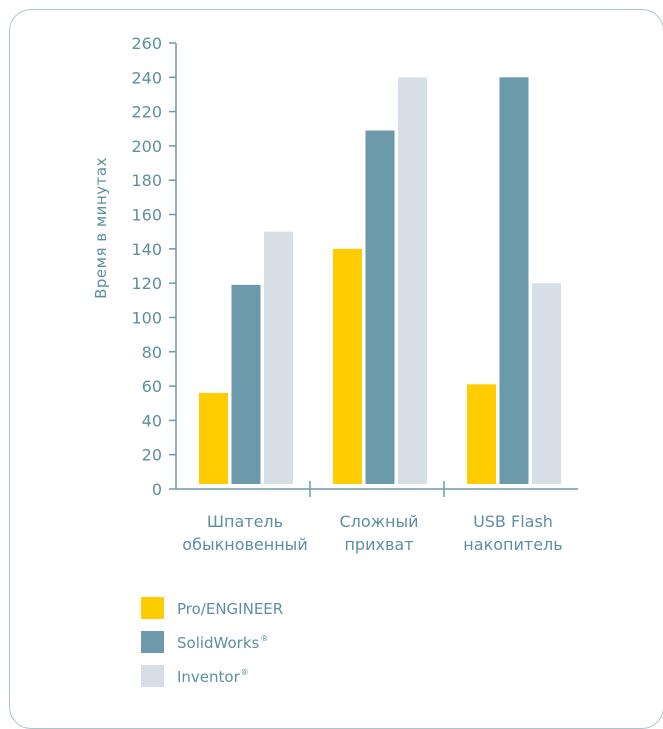  What do you see at coordinates (146, 146) in the screenshot?
I see `y-tick-label: 200` at bounding box center [146, 146].